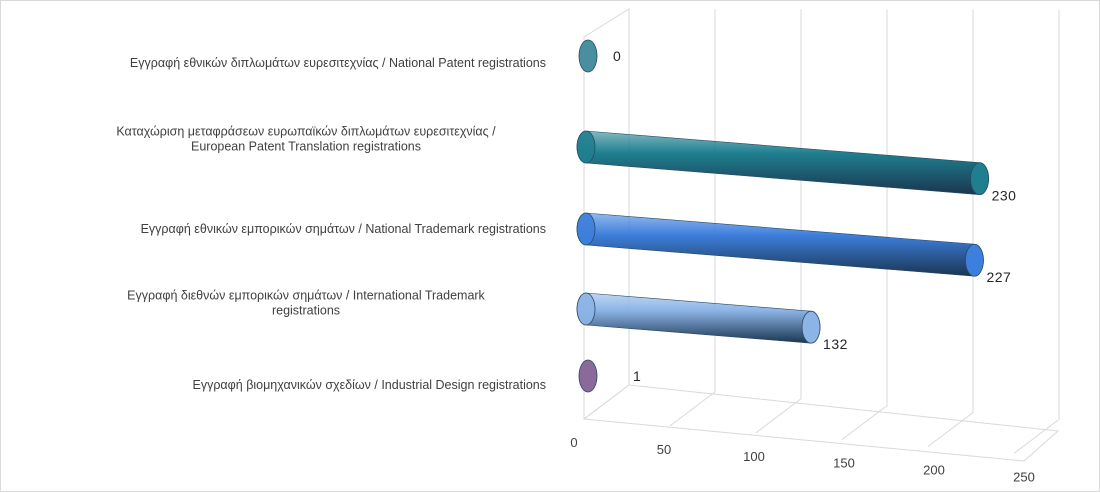 Image resolution: width=1100 pixels, height=493 pixels. What do you see at coordinates (637, 376) in the screenshot?
I see `data-label: 1` at bounding box center [637, 376].